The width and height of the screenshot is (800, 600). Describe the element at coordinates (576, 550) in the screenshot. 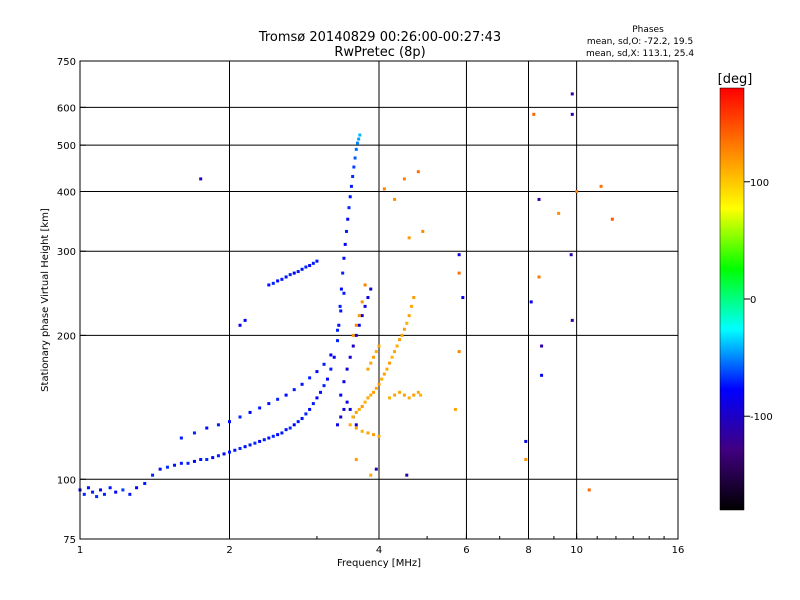

I see `x-tick-label: 10` at that location.